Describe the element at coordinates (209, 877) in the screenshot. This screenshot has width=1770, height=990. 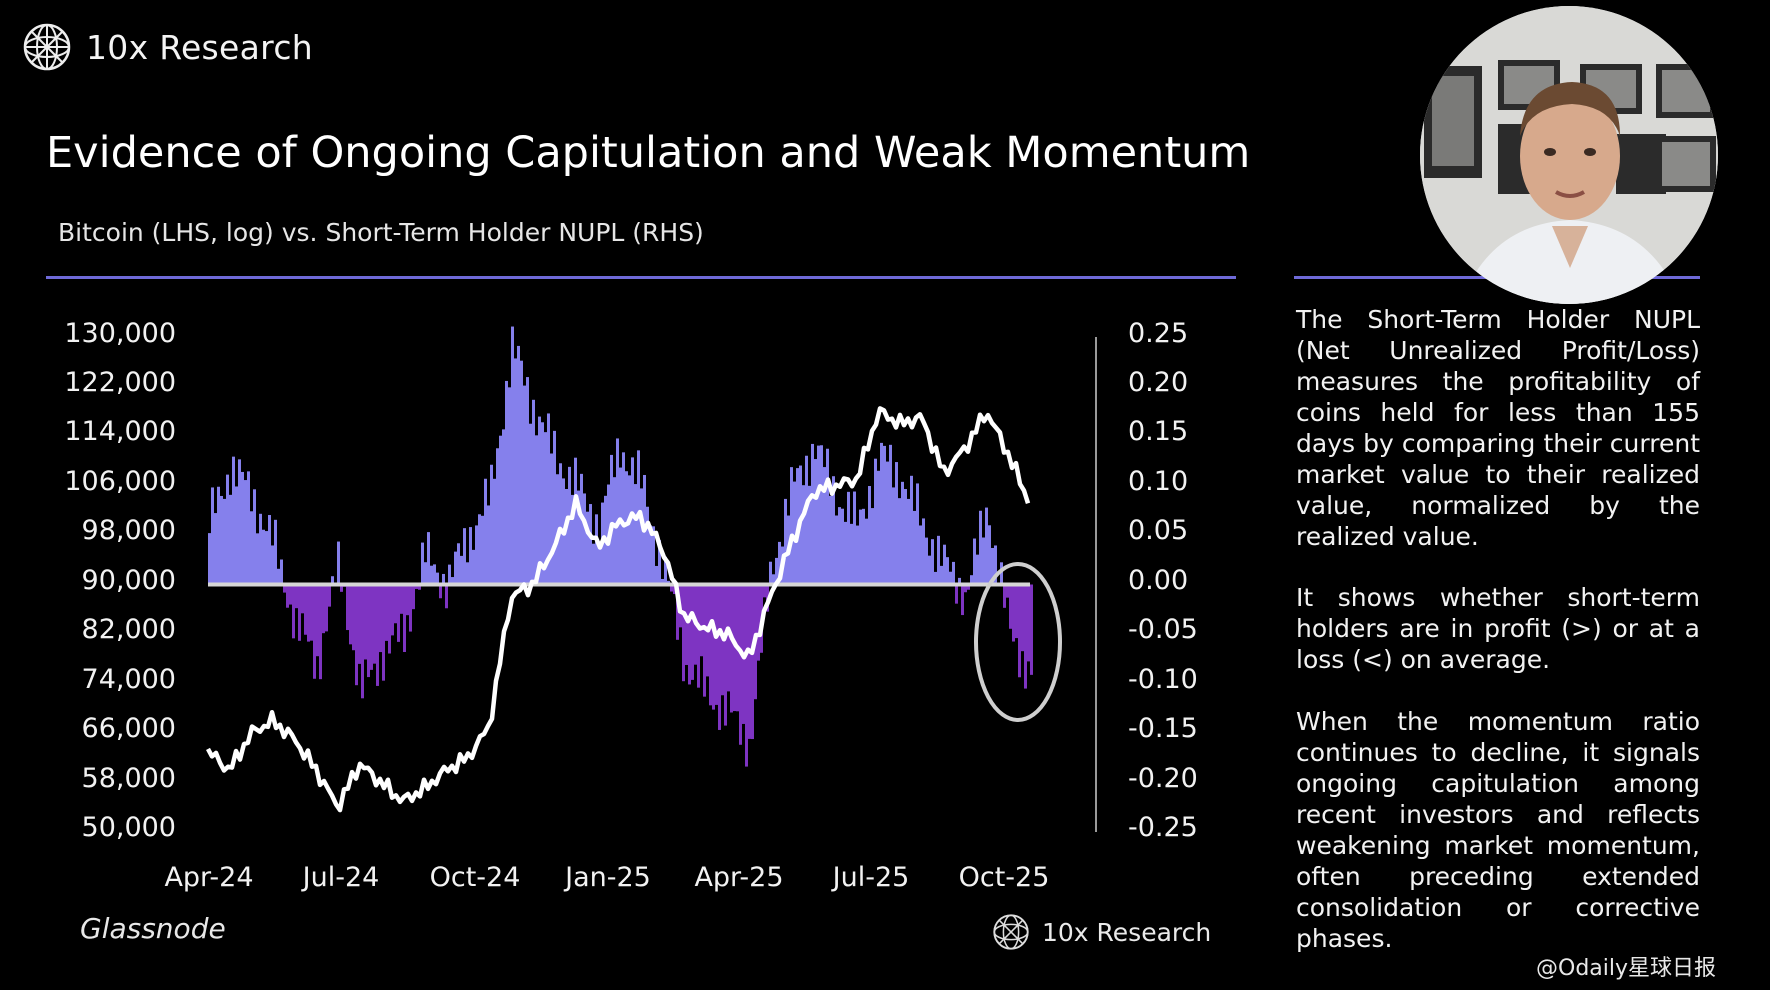
I see `x-tick-label: Apr-24` at that location.